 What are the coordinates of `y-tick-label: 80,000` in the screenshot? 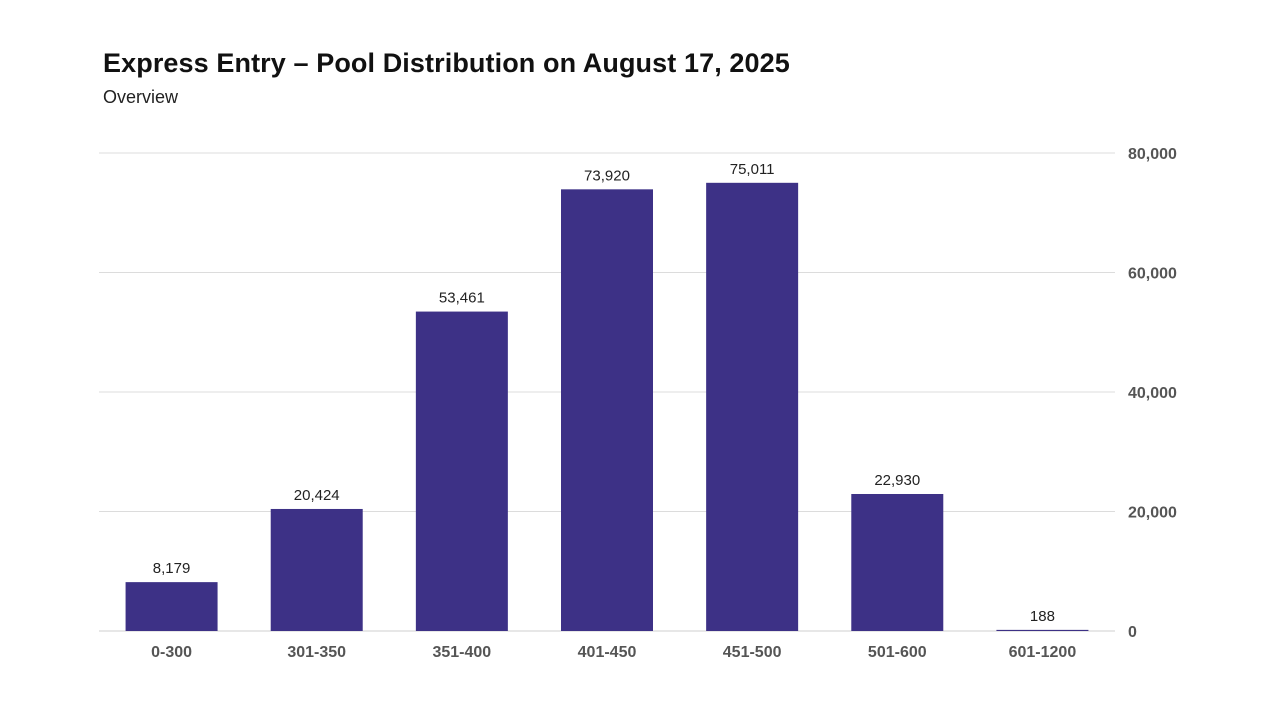 It's located at (1152, 154).